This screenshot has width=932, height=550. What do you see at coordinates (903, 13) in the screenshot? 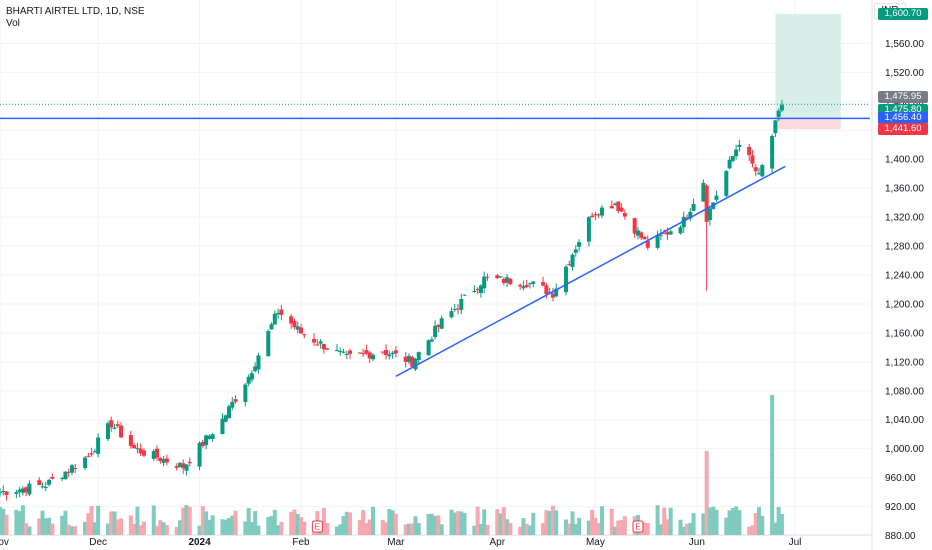
I see `price-tag: 1,600.70` at bounding box center [903, 13].